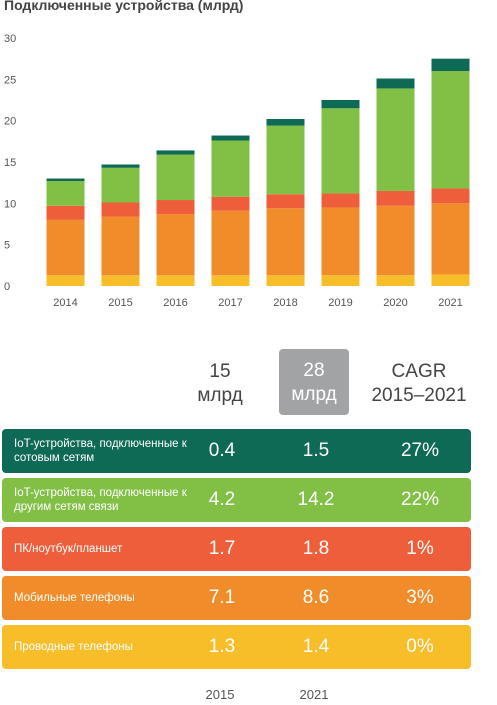 This screenshot has width=497, height=705. I want to click on x-tick-label: 2017, so click(230, 303).